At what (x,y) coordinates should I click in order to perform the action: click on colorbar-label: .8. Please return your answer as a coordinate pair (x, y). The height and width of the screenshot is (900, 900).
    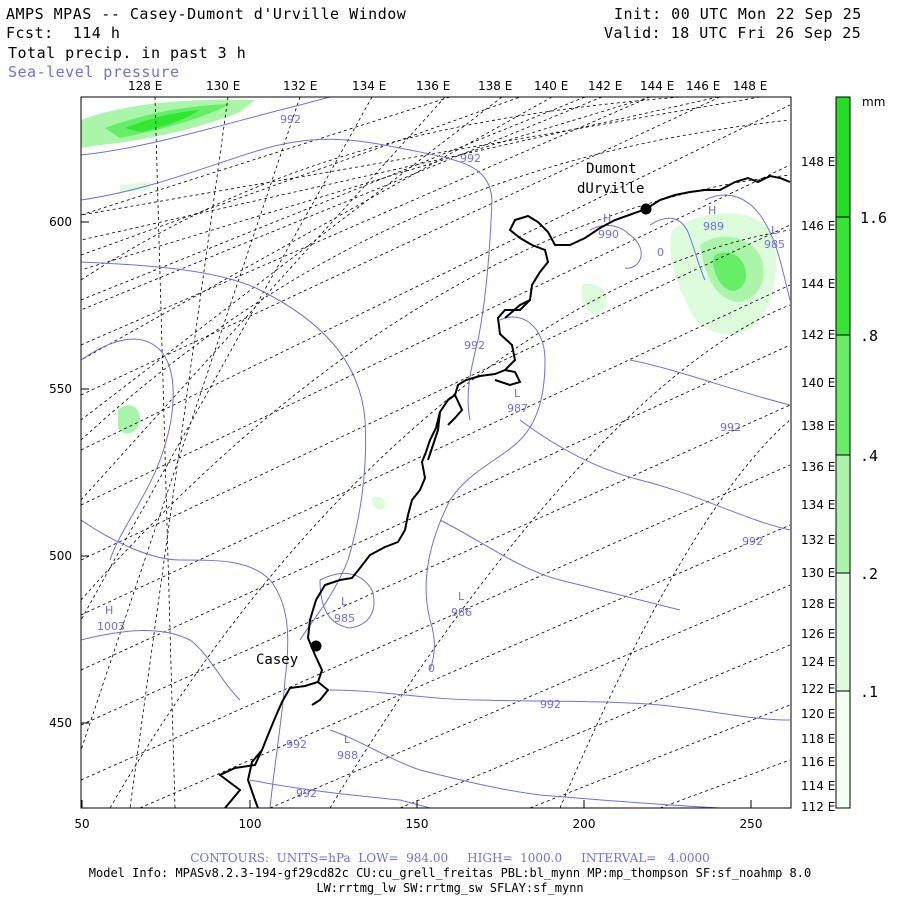
    Looking at the image, I should click on (869, 336).